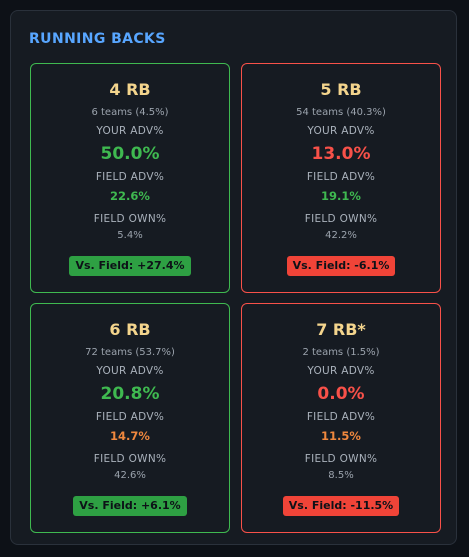 This screenshot has height=557, width=469. Describe the element at coordinates (130, 89) in the screenshot. I see `card-title: 4 RB` at that location.